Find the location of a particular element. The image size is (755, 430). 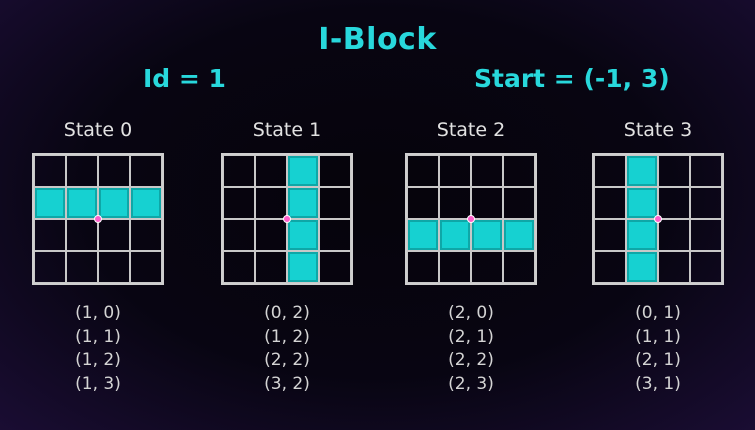

state-panel-2: State 2 (2, 0) (2, 1) (2, 2) (2, 3) is located at coordinates (471, 257).